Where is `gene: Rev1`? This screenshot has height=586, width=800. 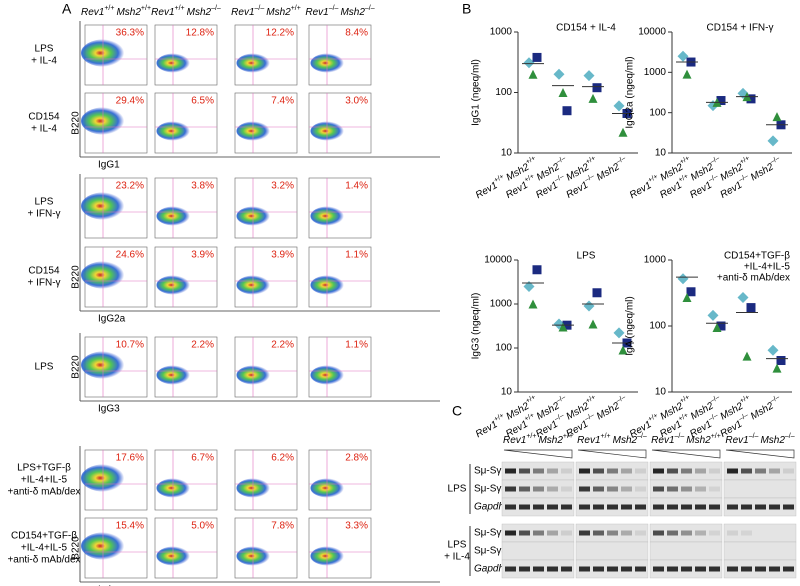 gene: Rev1 is located at coordinates (514, 440).